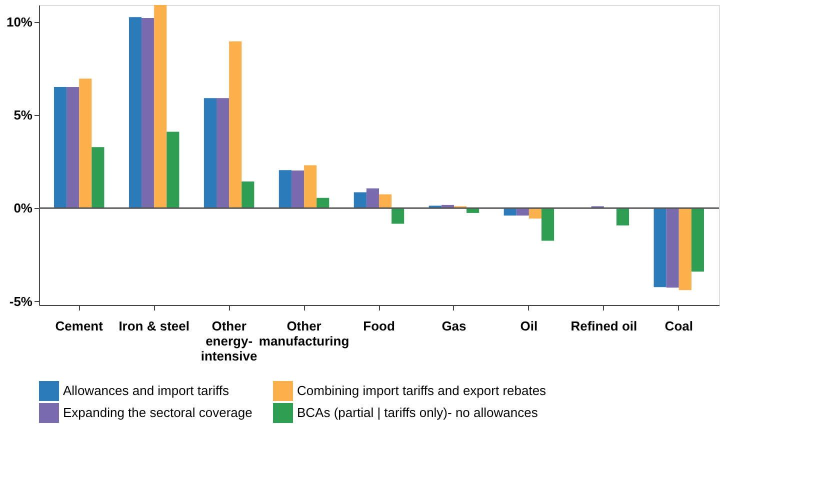 This screenshot has height=480, width=830. Describe the element at coordinates (19, 22) in the screenshot. I see `y-tick-label: 10%` at that location.